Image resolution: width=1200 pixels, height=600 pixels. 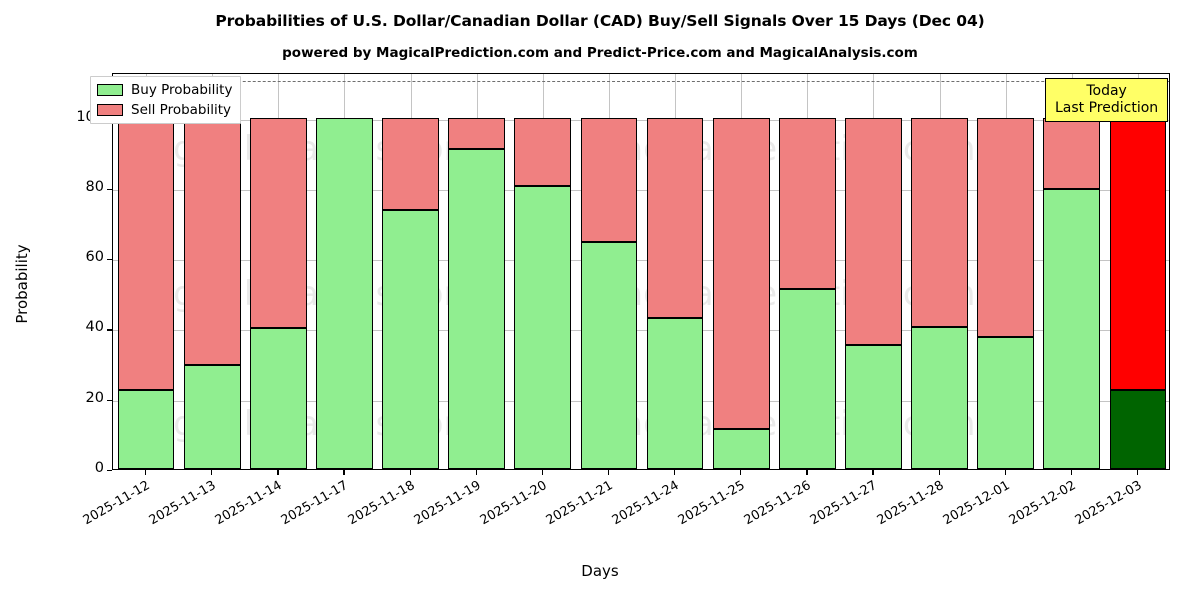 What do you see at coordinates (844, 503) in the screenshot?
I see `x-tick-label-2025-11-27: 2025-11-27` at bounding box center [844, 503].